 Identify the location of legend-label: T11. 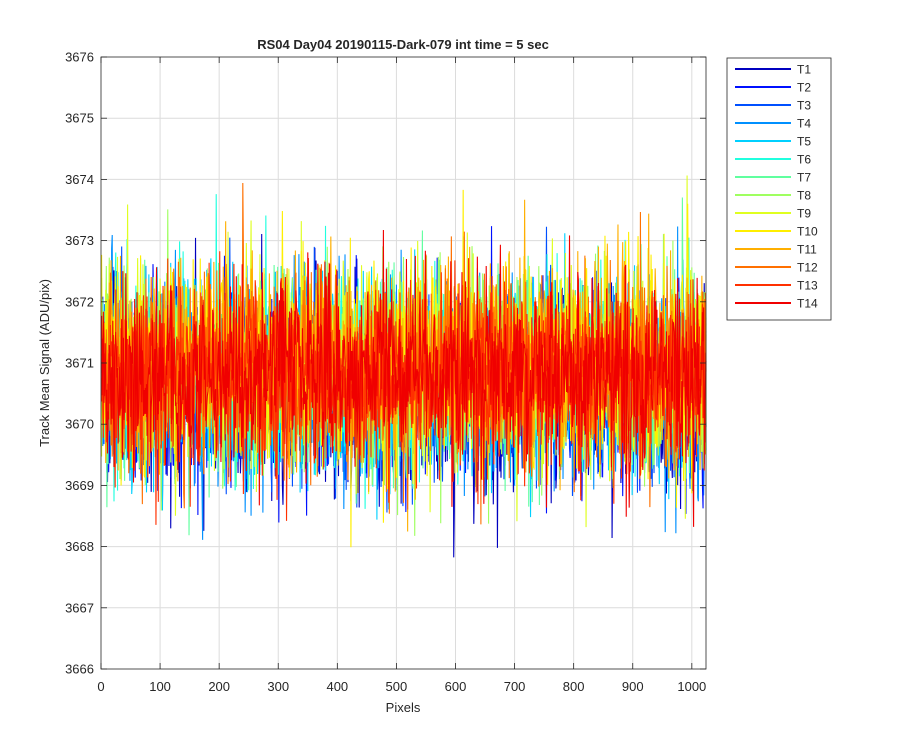
(807, 250).